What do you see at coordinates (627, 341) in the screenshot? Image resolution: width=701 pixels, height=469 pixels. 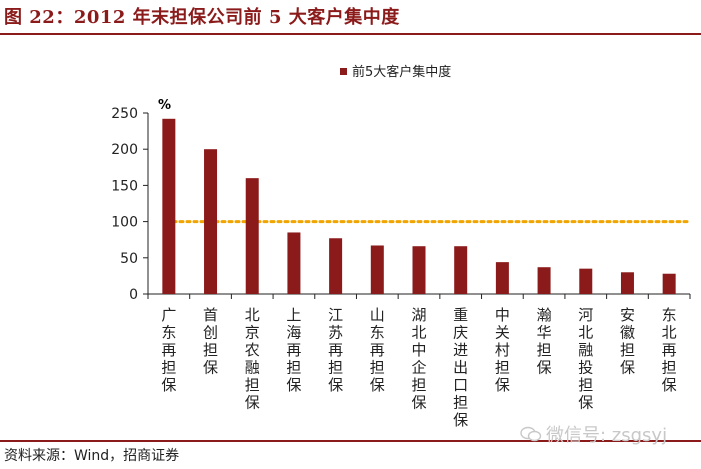 I see `x-tick-label: 安徽担保` at bounding box center [627, 341].